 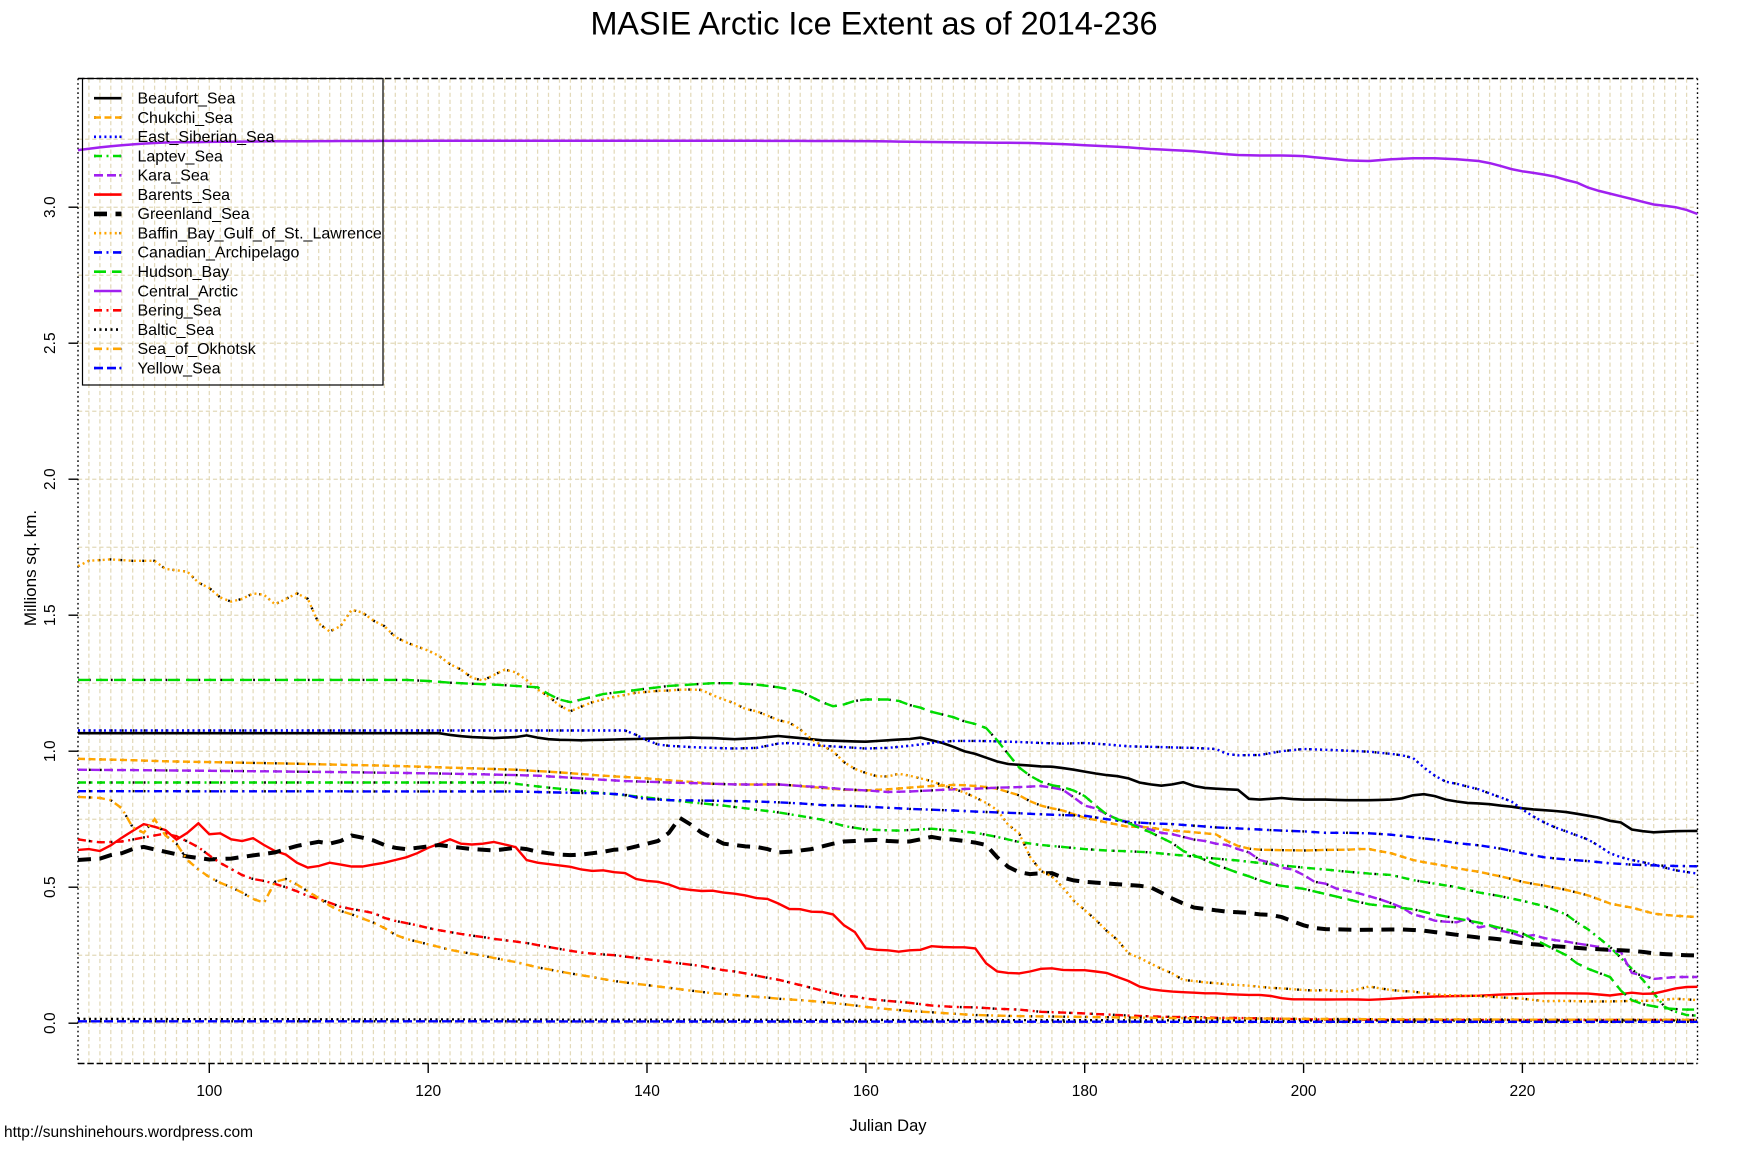 I want to click on svg-text: 2.5, so click(x=50, y=343).